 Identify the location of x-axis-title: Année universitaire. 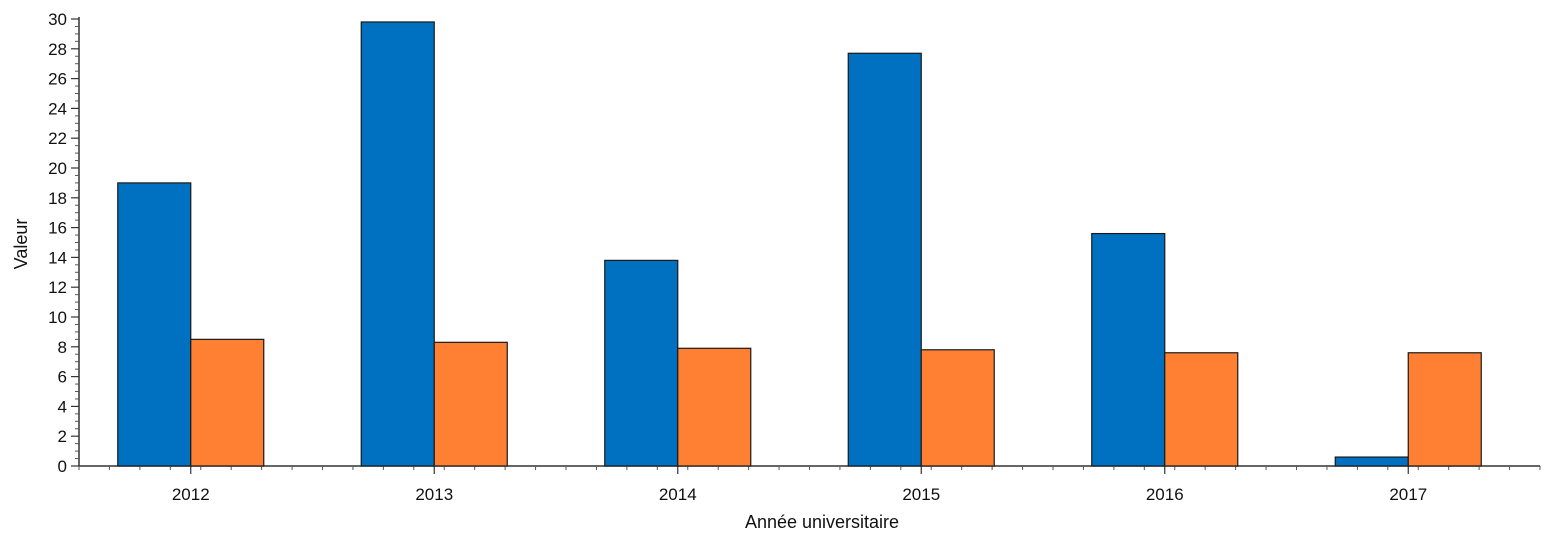
(822, 522).